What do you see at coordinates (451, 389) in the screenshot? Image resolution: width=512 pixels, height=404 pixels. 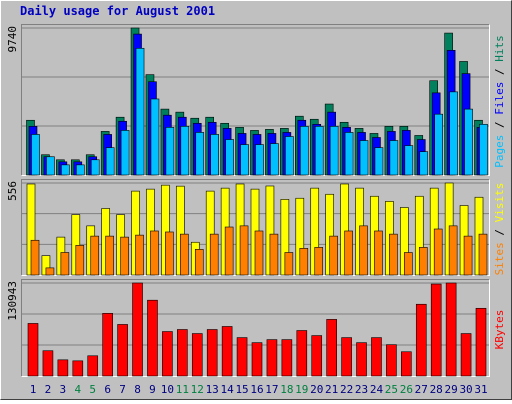 I see `x-tick-label: 29` at bounding box center [451, 389].